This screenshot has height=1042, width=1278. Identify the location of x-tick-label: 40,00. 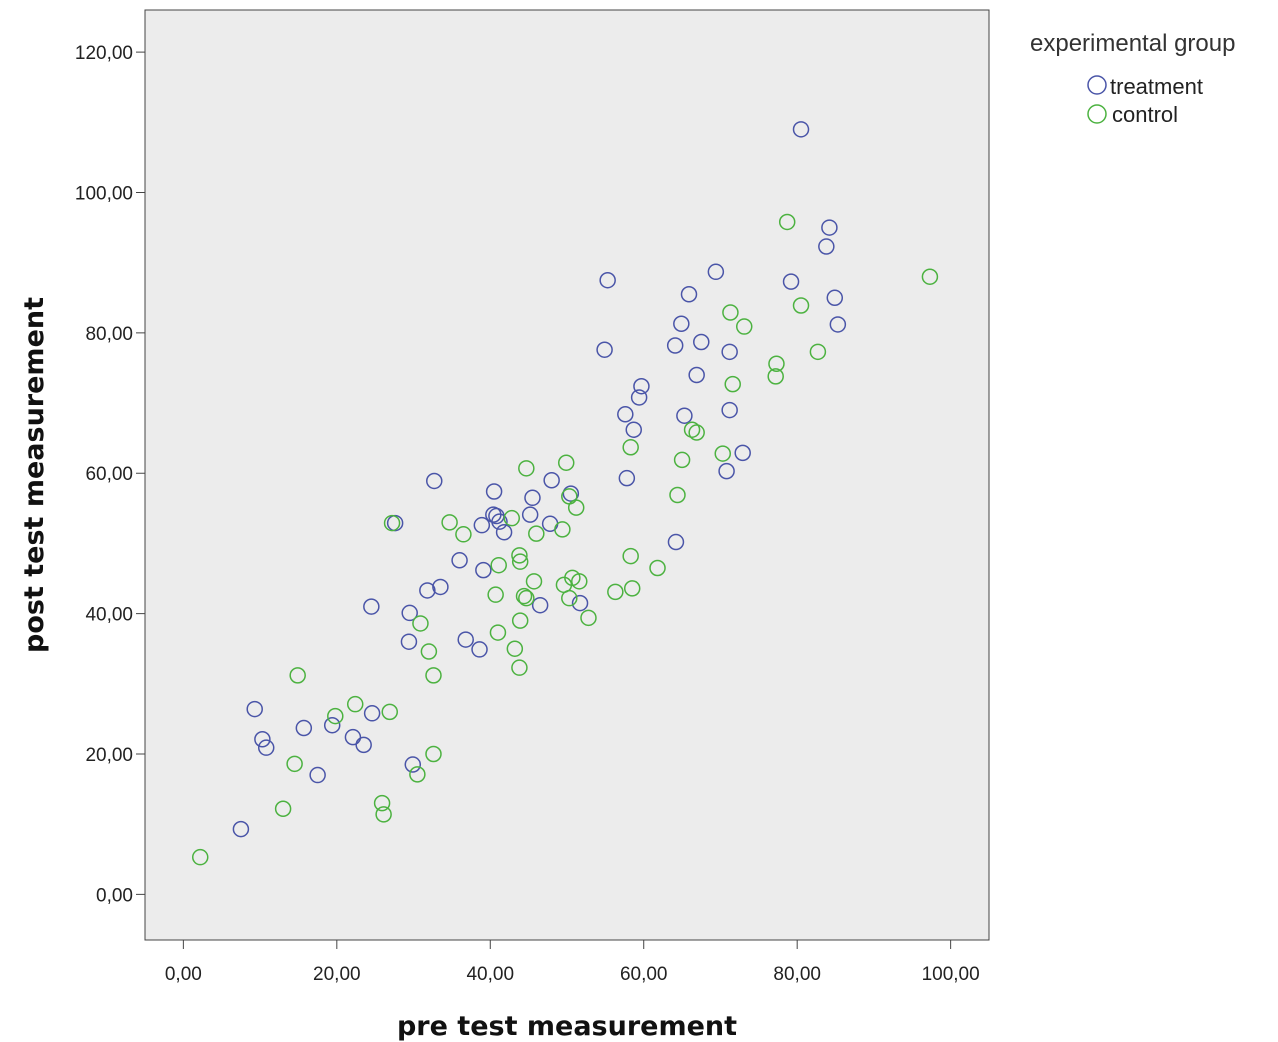
(490, 974).